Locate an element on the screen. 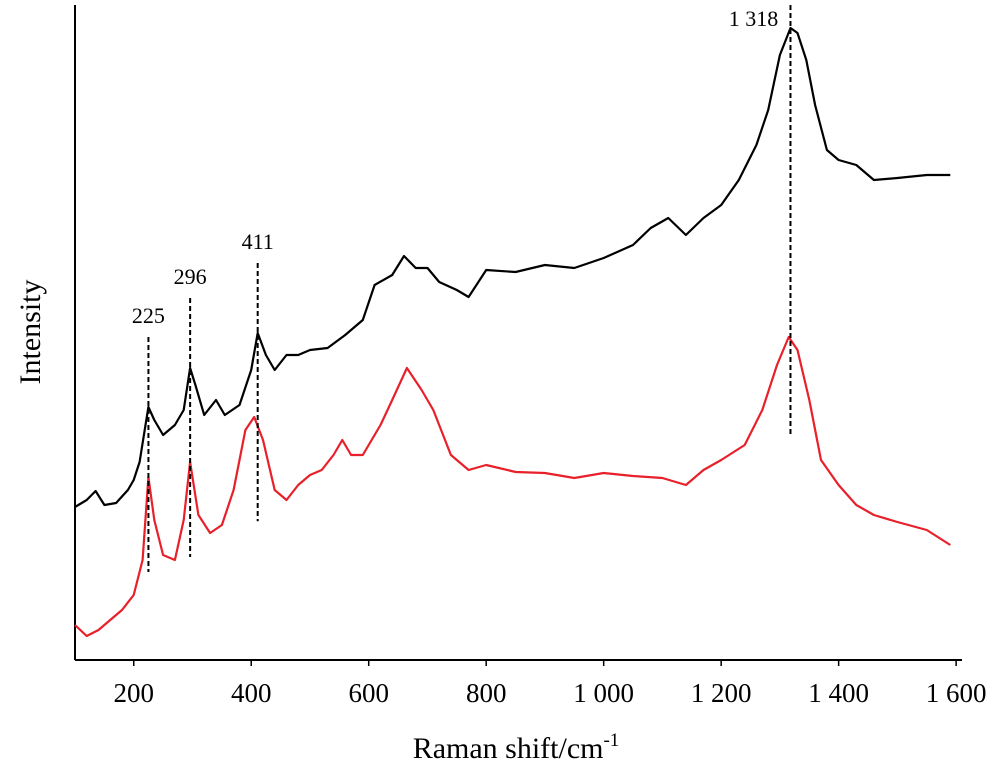 The image size is (1000, 773). x-tick-label: 400 is located at coordinates (251, 693).